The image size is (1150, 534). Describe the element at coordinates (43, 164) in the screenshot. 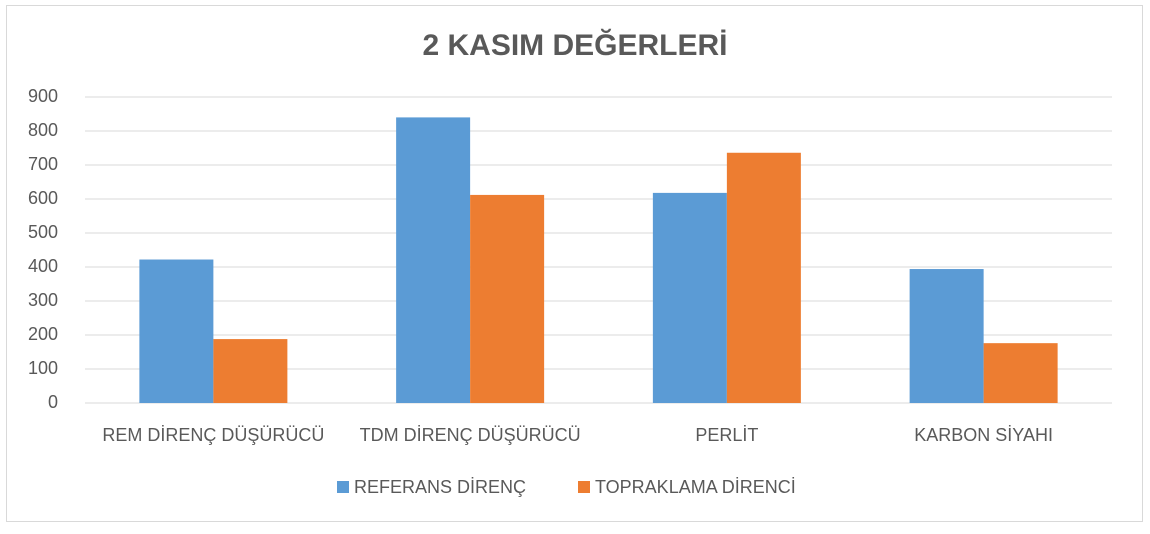

I see `y-tick-label: 700` at that location.